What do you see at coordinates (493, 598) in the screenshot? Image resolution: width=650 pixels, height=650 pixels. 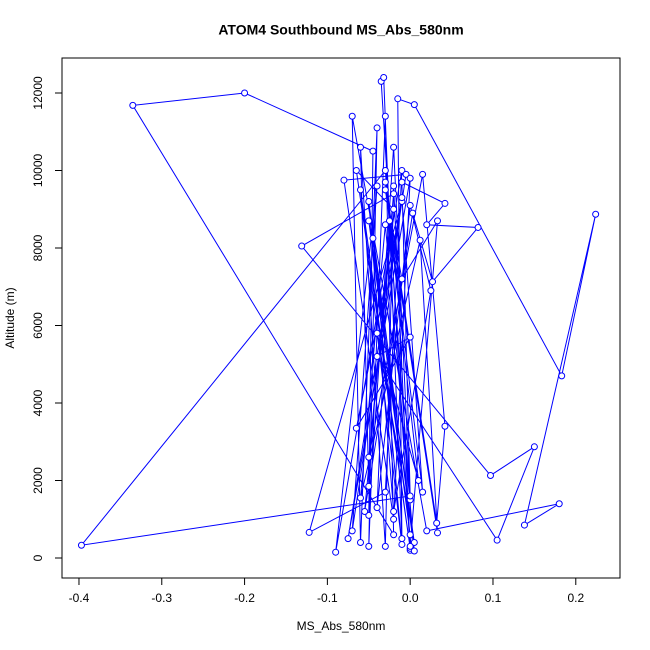 I see `x-tick-label: 0.1` at bounding box center [493, 598].